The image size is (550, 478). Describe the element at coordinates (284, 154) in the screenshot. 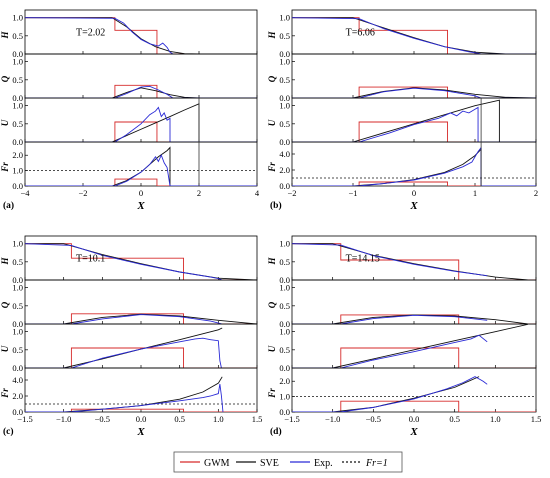

I see `y-tick-label: 4.0` at that location.